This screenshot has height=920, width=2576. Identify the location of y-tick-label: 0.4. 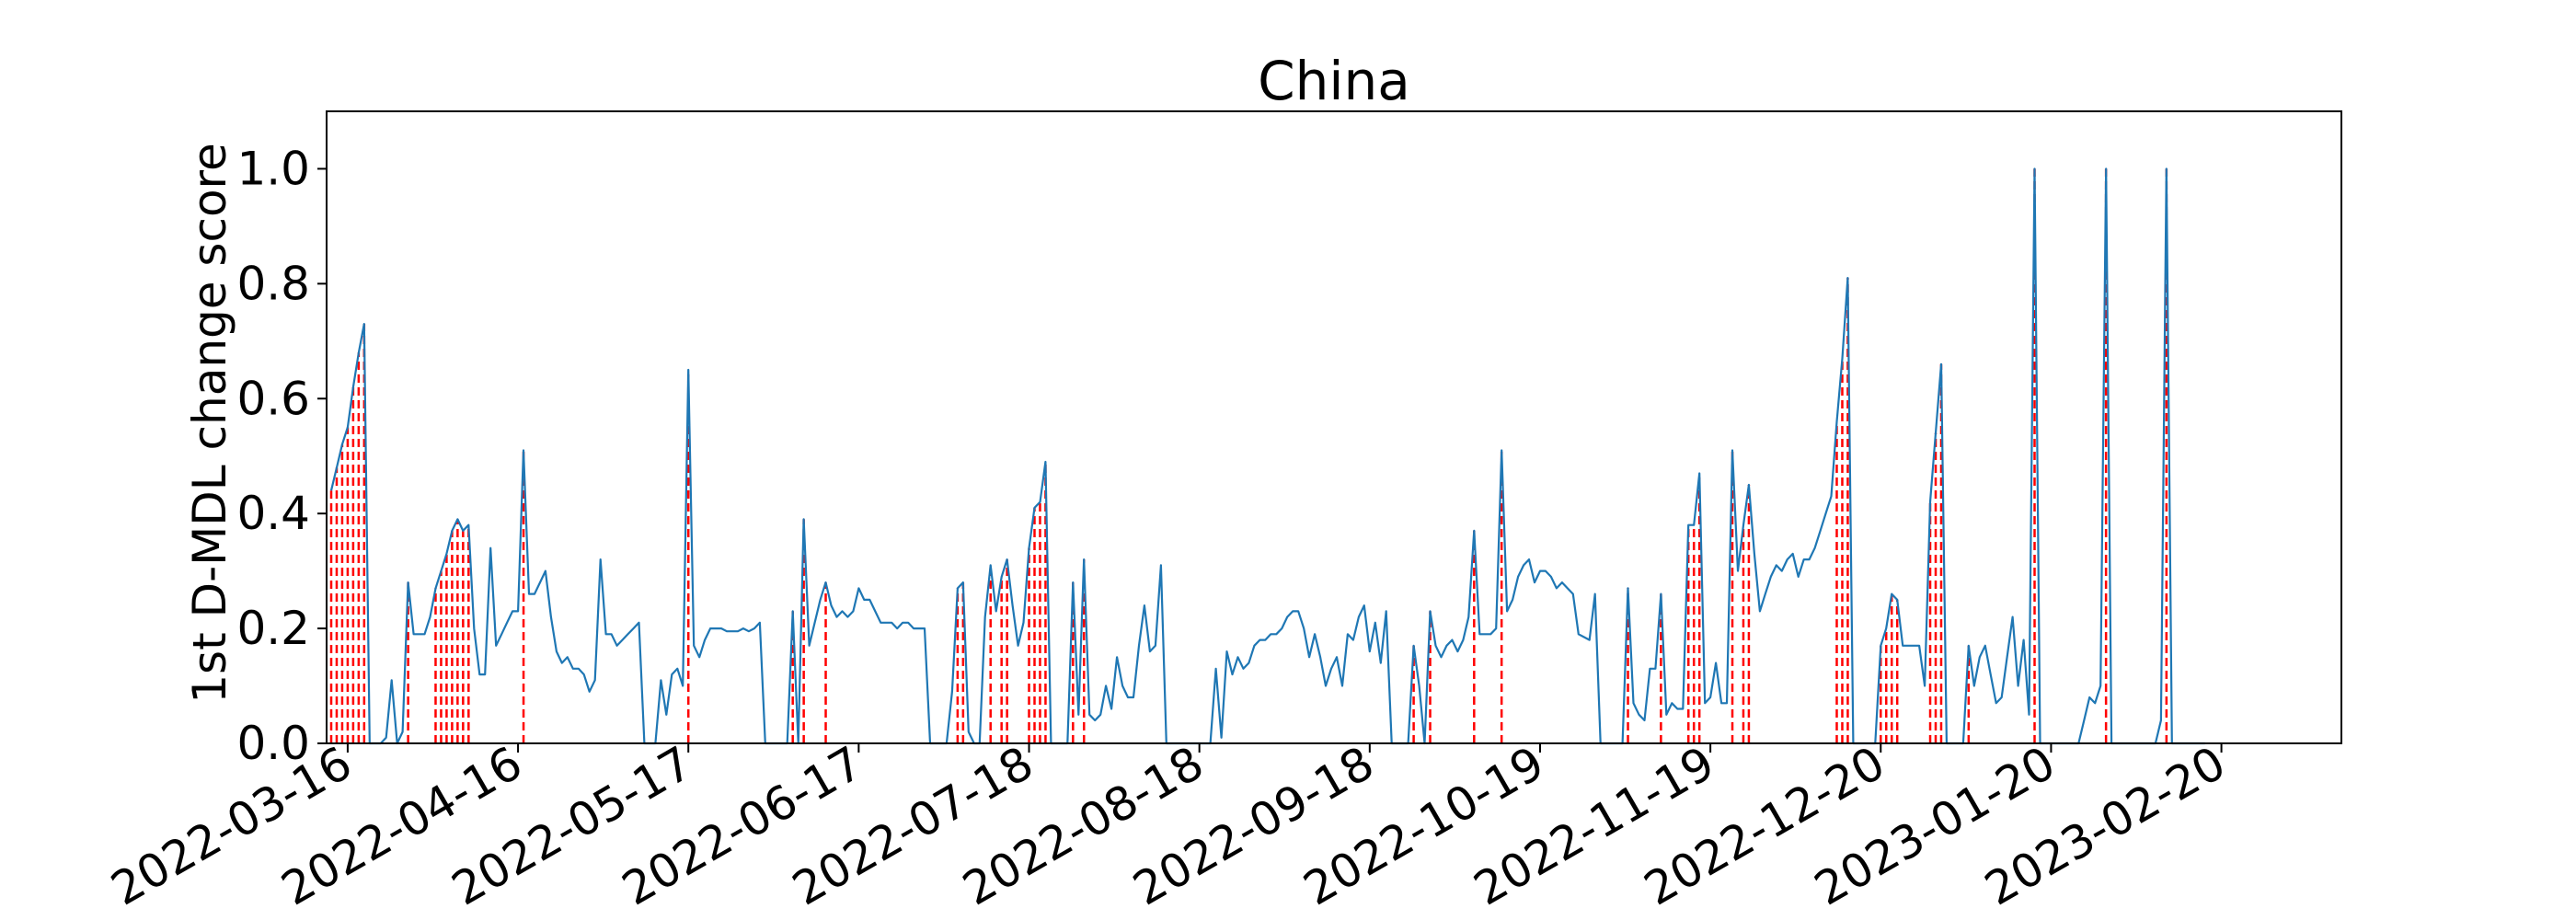
(273, 513).